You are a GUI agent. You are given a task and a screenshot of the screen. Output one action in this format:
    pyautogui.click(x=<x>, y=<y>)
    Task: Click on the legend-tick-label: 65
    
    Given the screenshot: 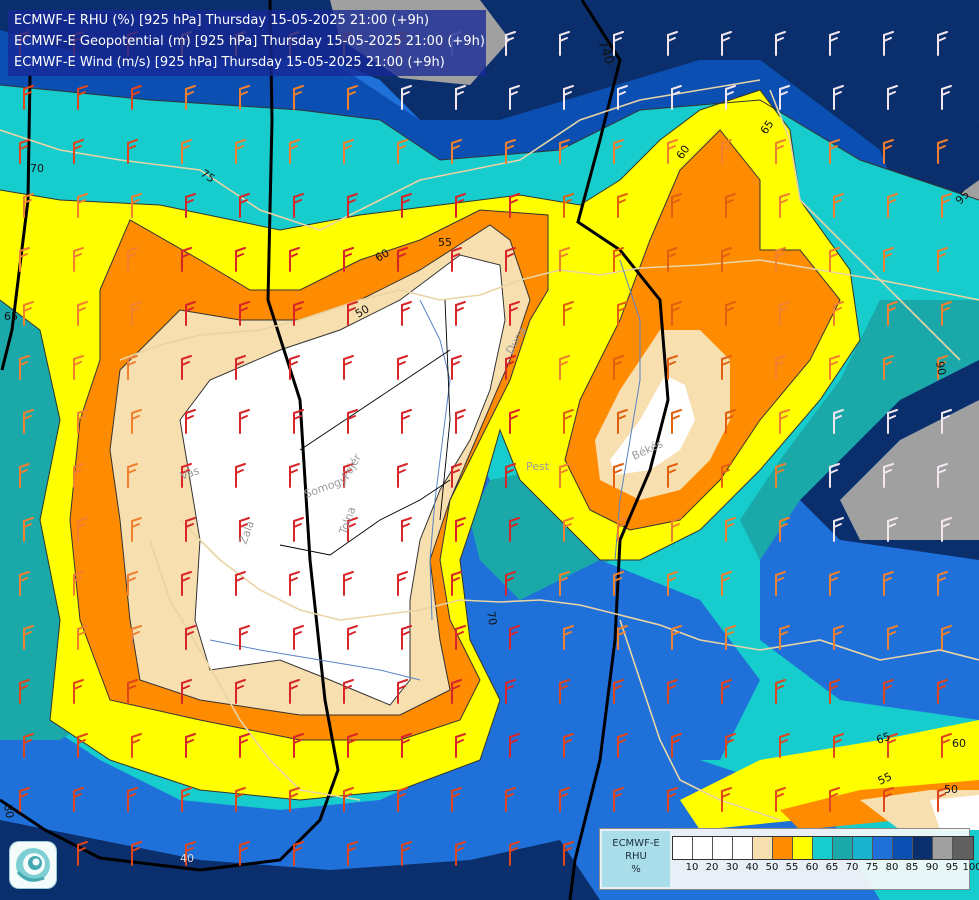 What is the action you would take?
    pyautogui.click(x=832, y=867)
    